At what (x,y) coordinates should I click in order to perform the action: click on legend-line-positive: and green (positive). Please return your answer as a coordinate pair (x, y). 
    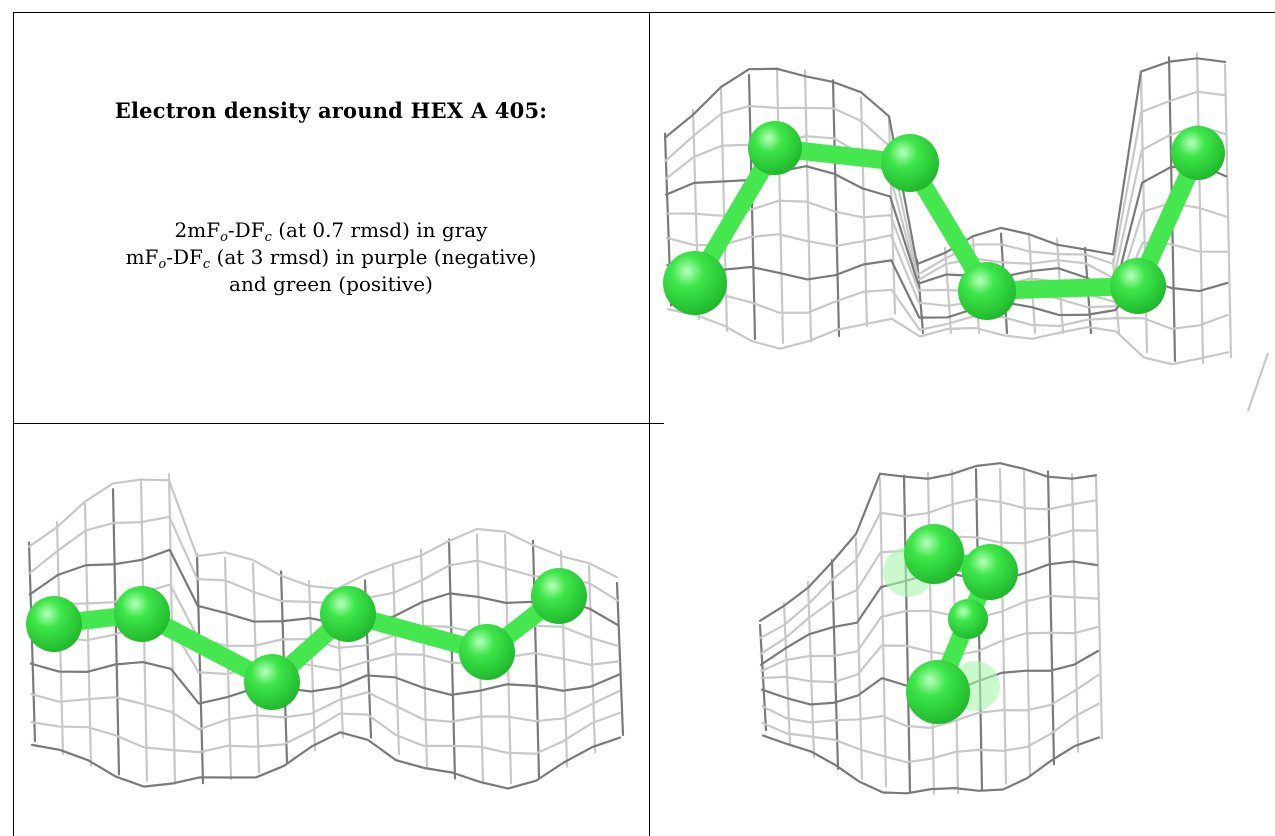
    Looking at the image, I should click on (331, 284).